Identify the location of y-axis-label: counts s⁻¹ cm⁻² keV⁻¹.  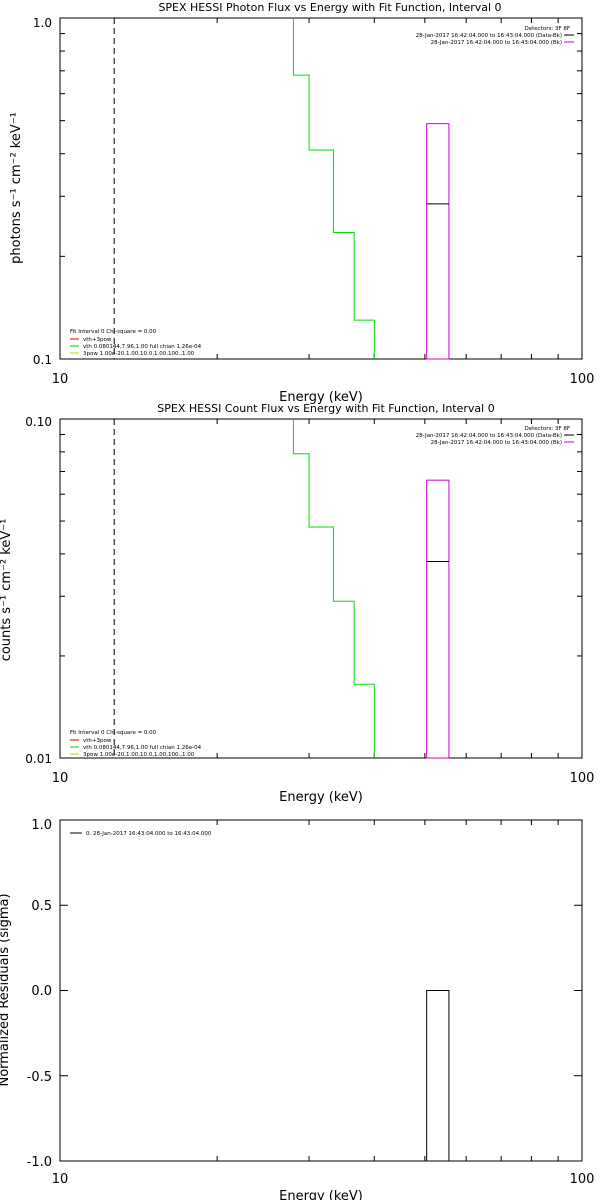
(7, 590).